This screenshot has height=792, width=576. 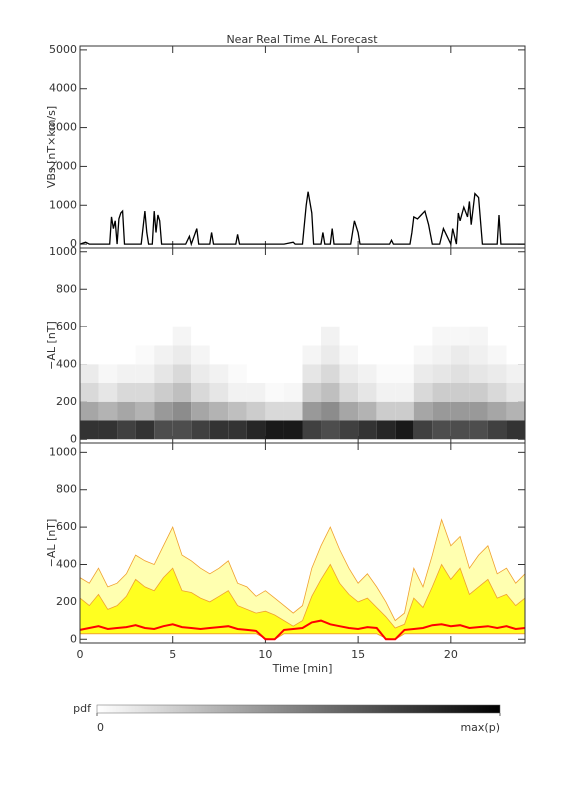 What do you see at coordinates (63, 49) in the screenshot?
I see `y-tick-label: 5000` at bounding box center [63, 49].